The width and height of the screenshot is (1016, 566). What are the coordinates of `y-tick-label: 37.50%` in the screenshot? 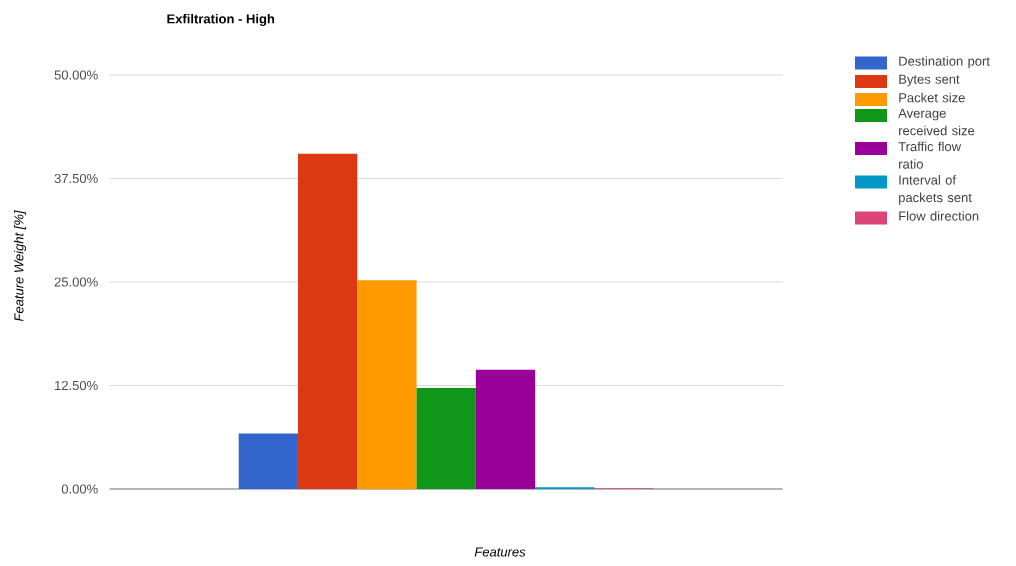 It's located at (76, 178).